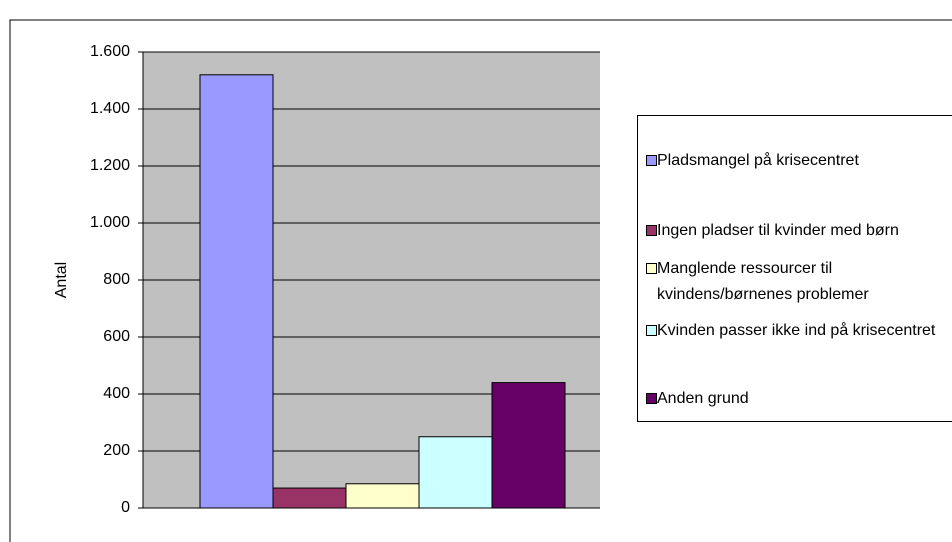 Image resolution: width=952 pixels, height=542 pixels. Describe the element at coordinates (110, 108) in the screenshot. I see `y-tick-label: 1.400` at that location.